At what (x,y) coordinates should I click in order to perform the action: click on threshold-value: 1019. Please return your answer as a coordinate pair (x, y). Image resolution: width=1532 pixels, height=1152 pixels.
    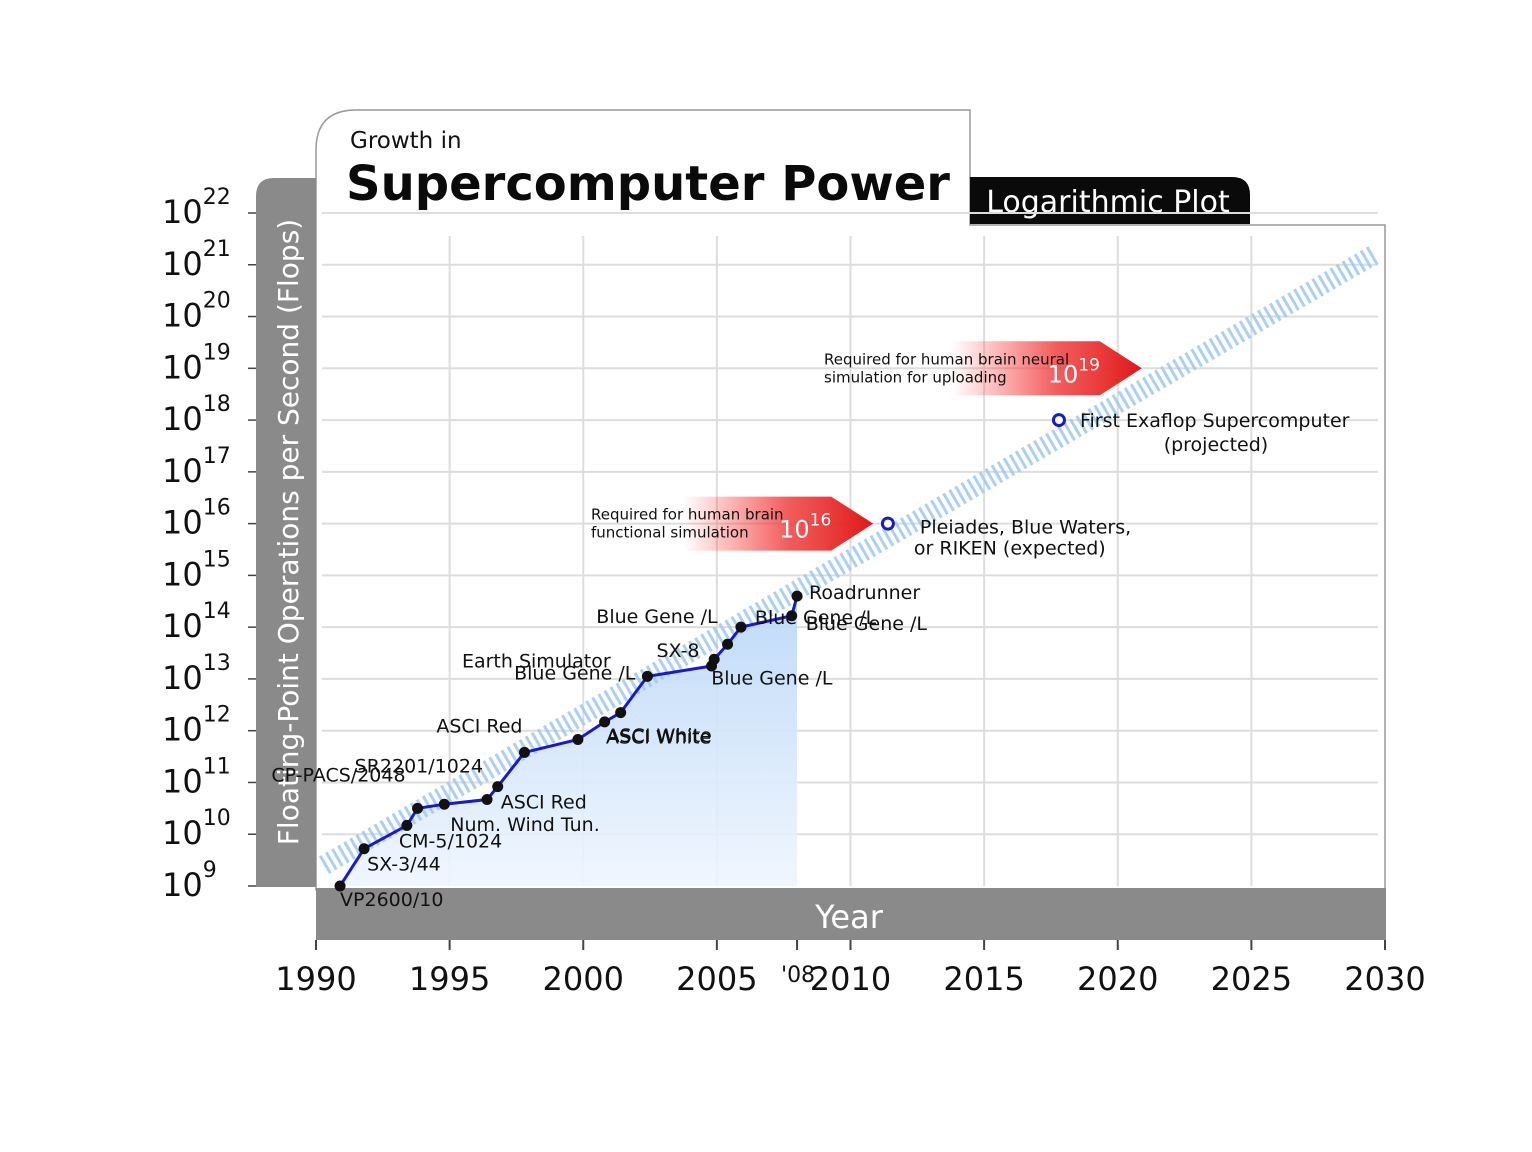
    Looking at the image, I should click on (1074, 371).